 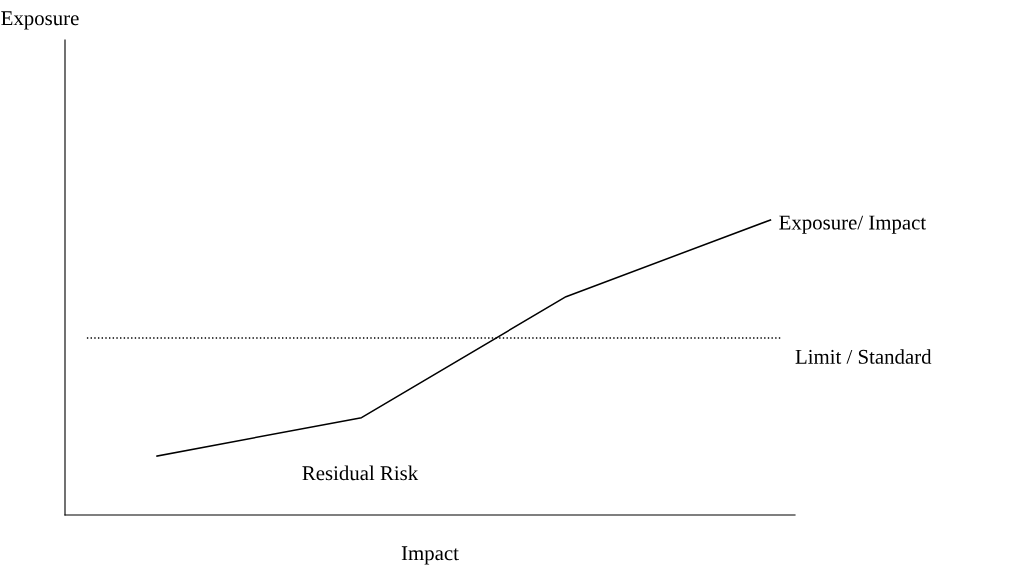 What do you see at coordinates (430, 555) in the screenshot?
I see `x-axis-title: Impact` at bounding box center [430, 555].